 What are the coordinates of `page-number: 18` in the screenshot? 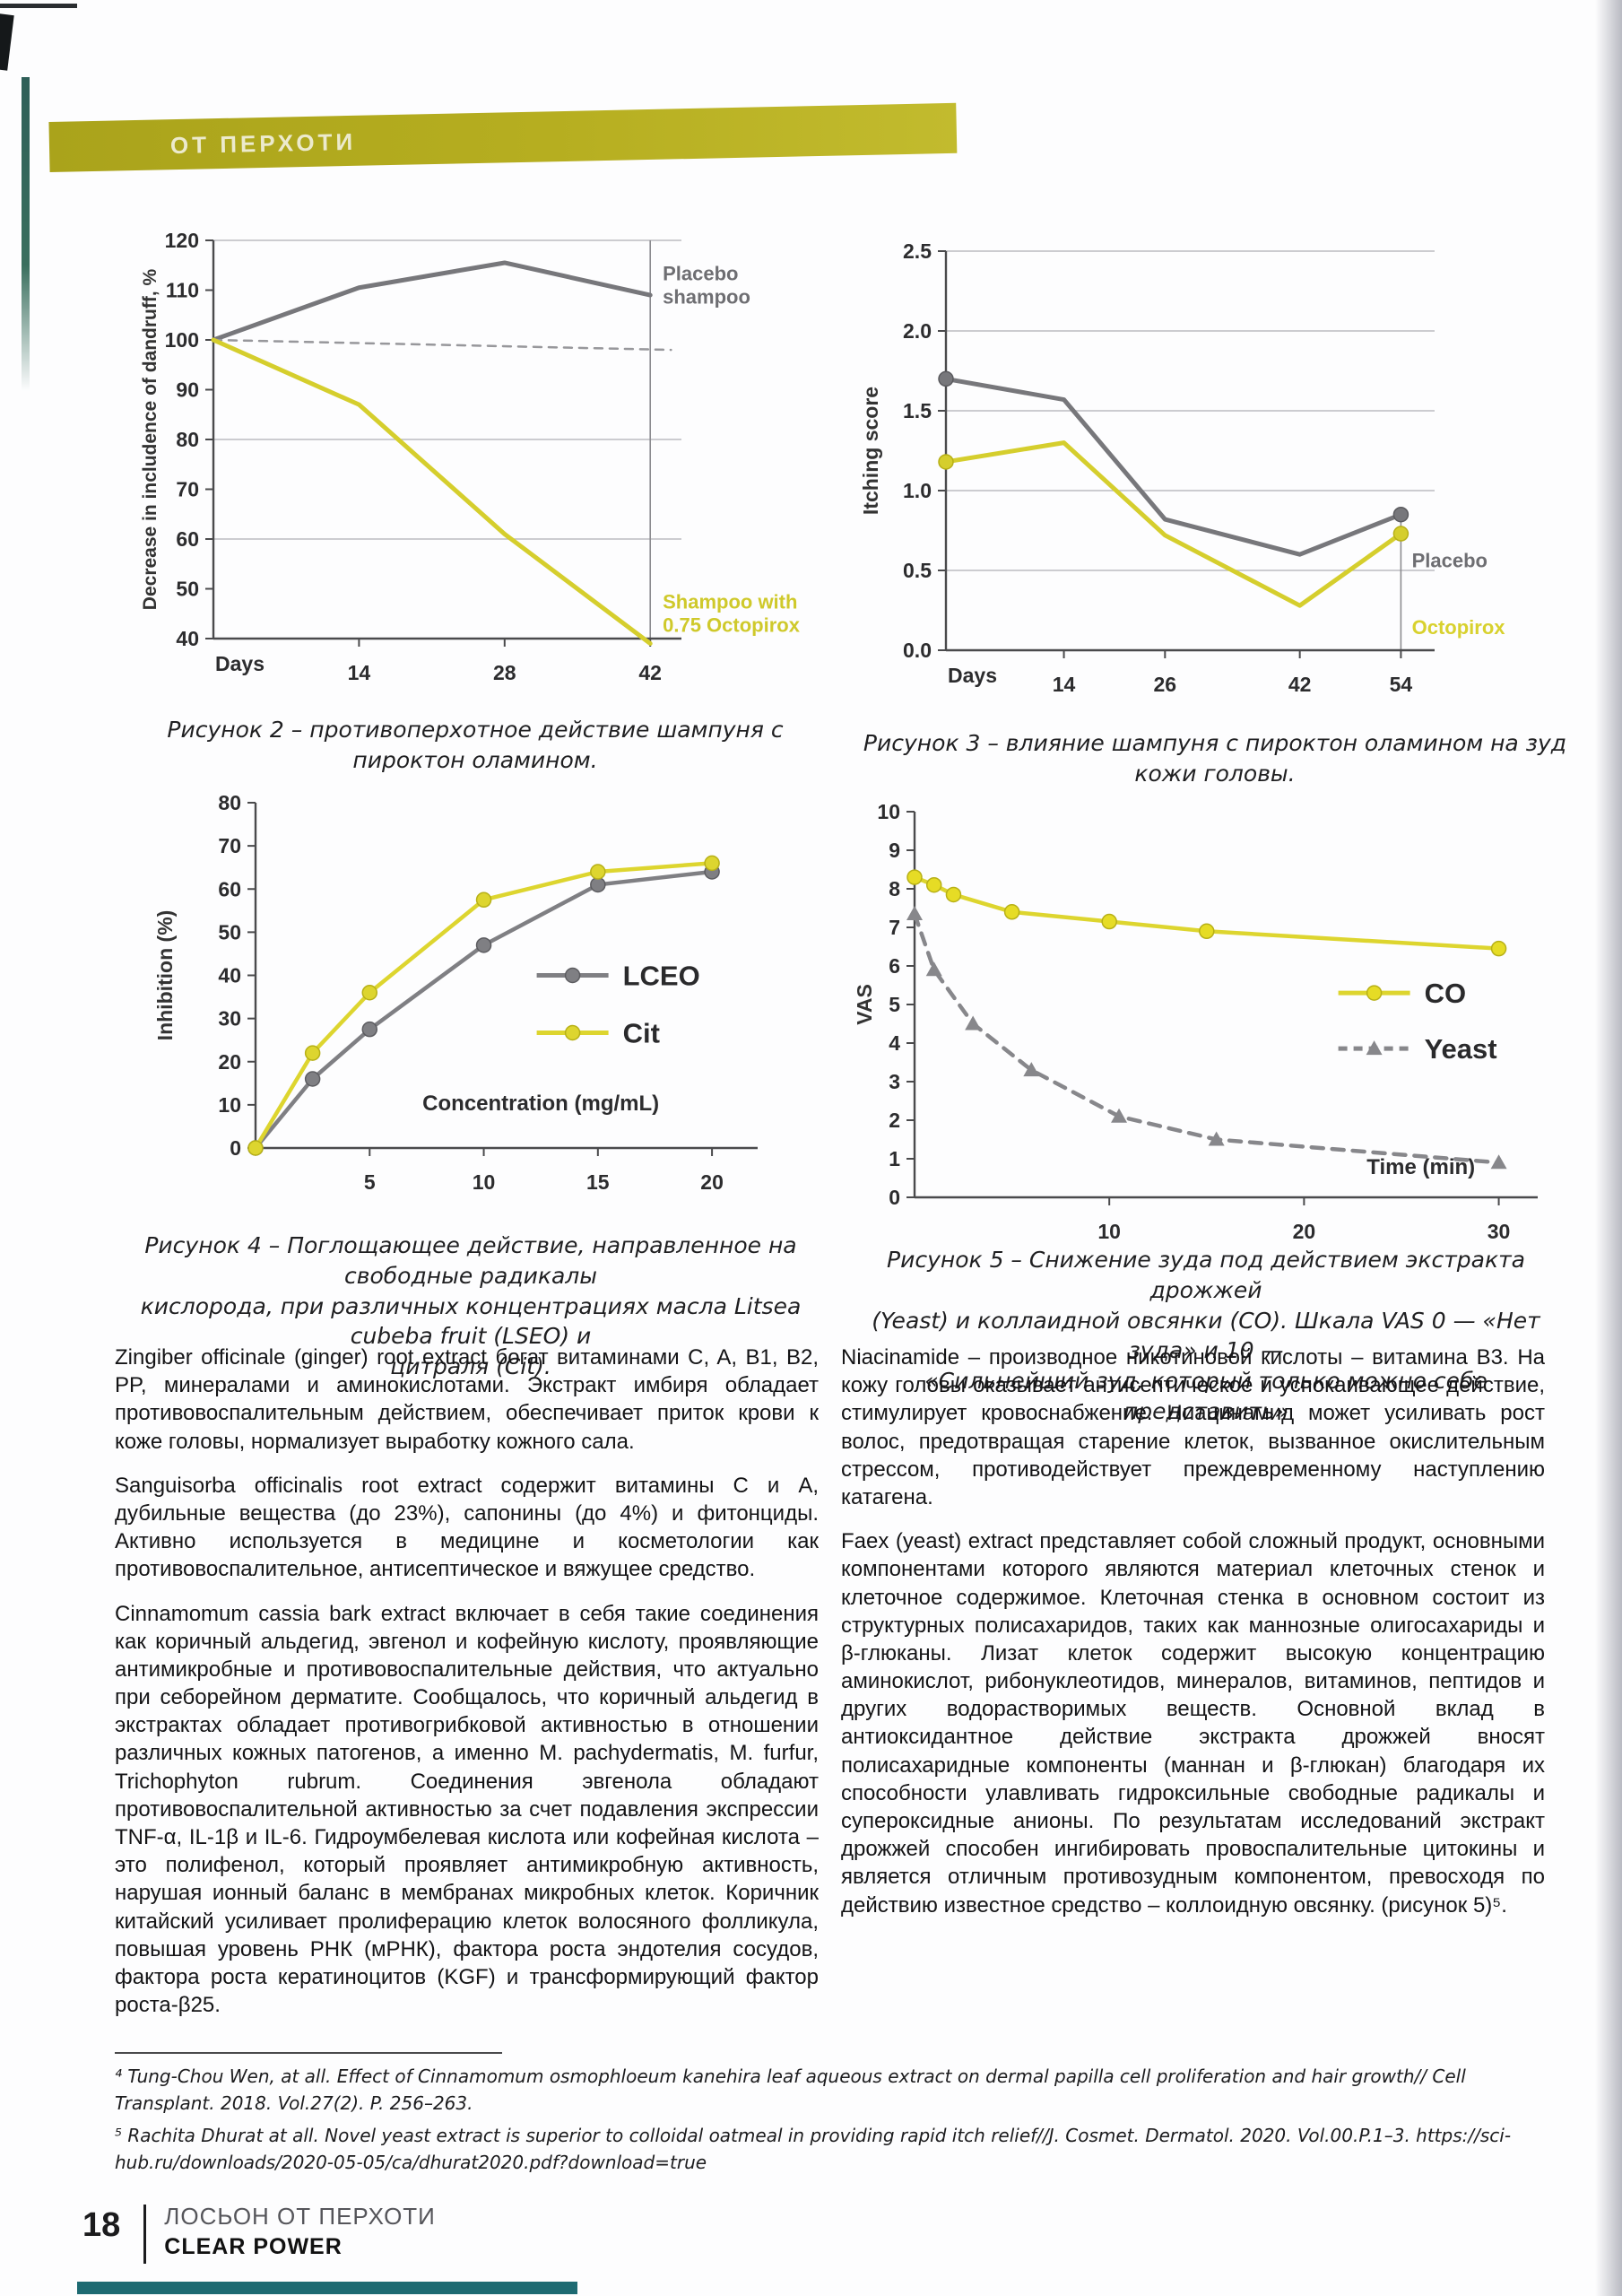 It's located at (101, 2225).